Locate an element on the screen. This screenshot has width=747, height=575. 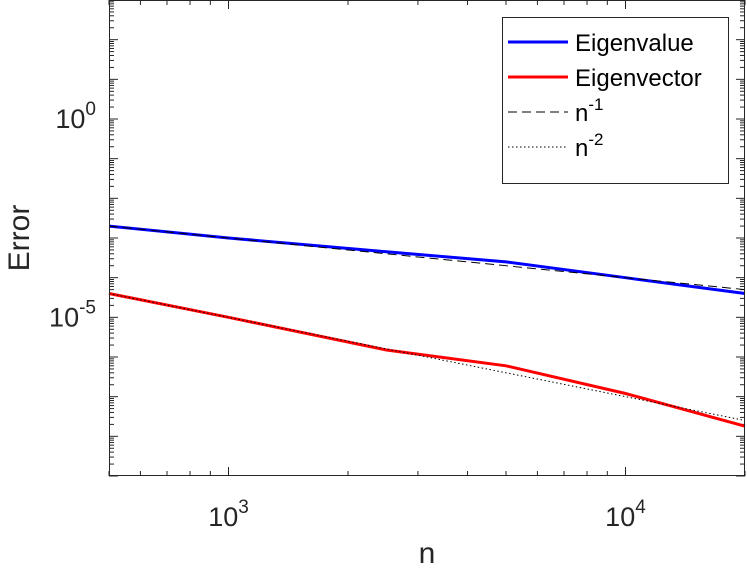
y-tick-label: 10⁻⁵ is located at coordinates (72, 314).